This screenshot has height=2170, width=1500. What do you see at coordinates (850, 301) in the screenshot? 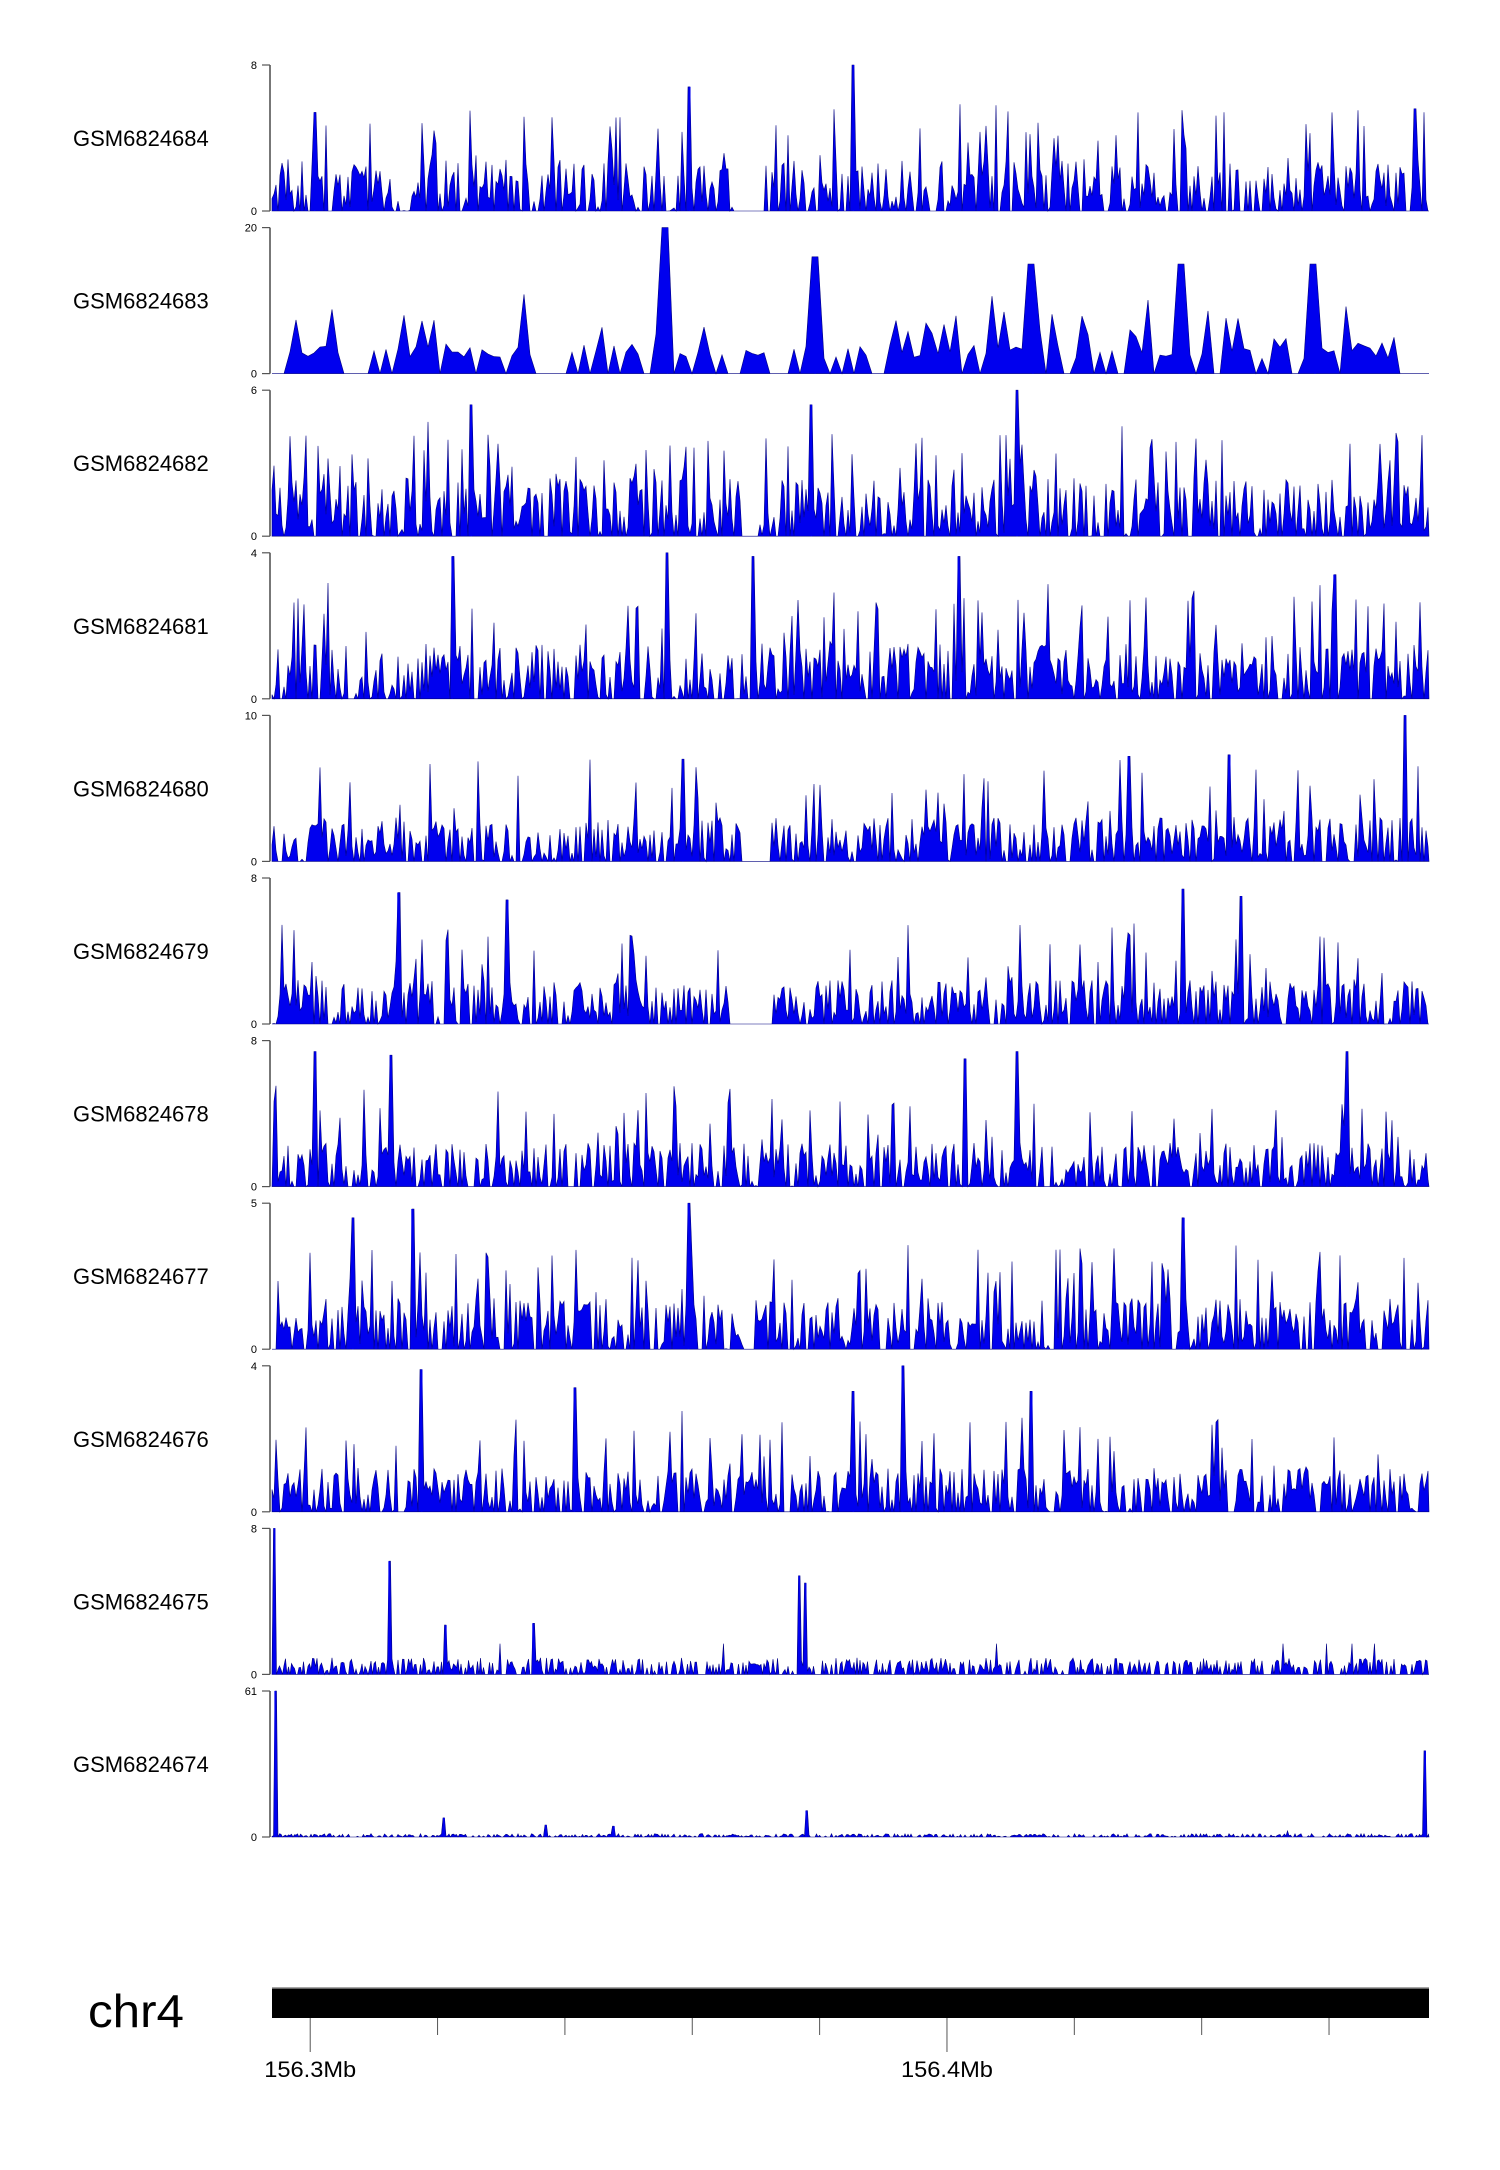
I see `signal-area-GSM6824683` at bounding box center [850, 301].